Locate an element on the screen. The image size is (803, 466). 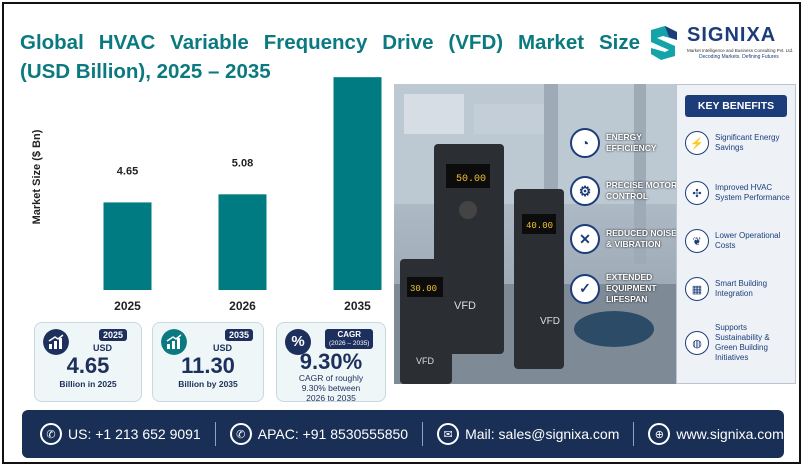
stat-card-2025: 2025 USD 4.65 Billion in 2025 is located at coordinates (88, 362).